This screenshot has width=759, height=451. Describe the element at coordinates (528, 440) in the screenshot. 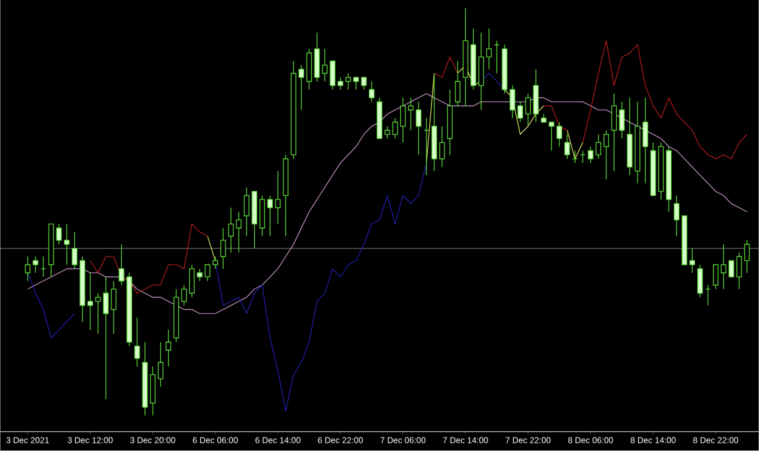

I see `x-tick-label: 7 Dec 22:00` at that location.